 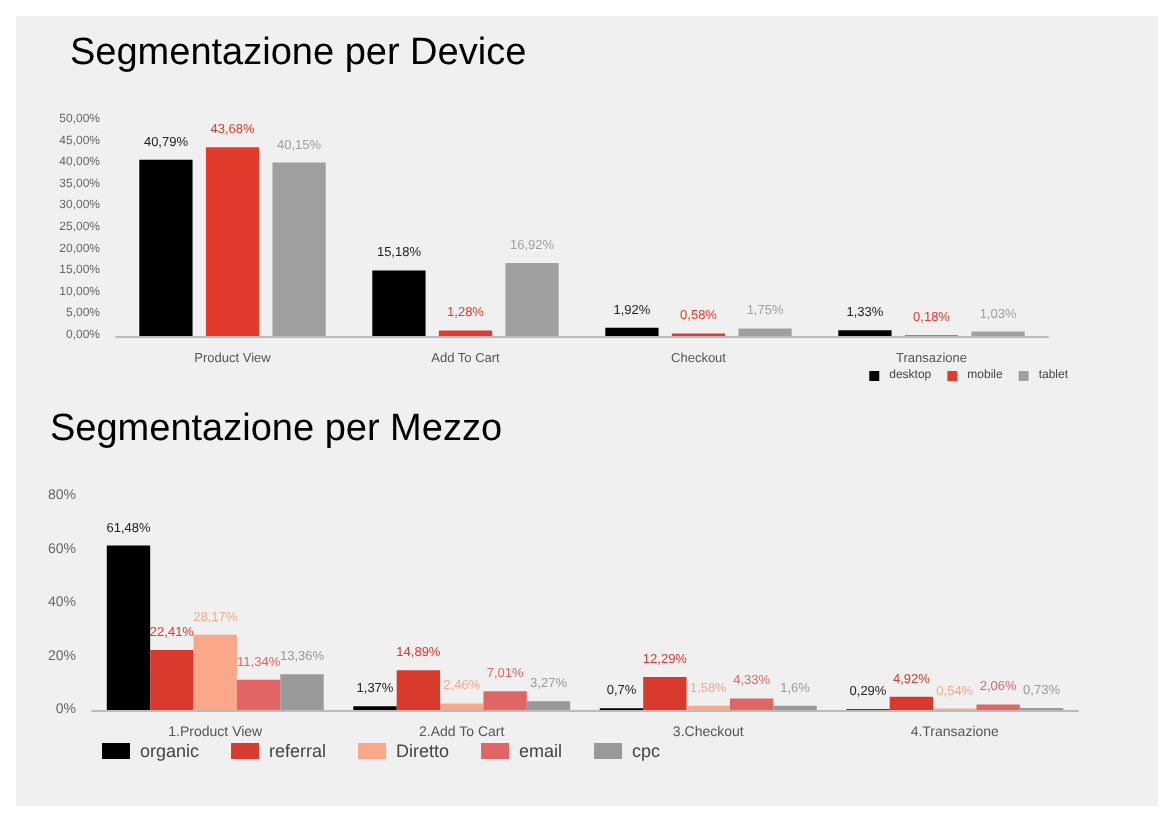 What do you see at coordinates (170, 751) in the screenshot?
I see `legend-label: organic` at bounding box center [170, 751].